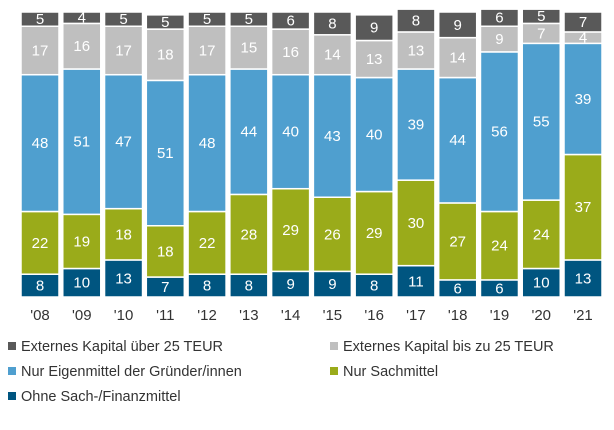 This screenshot has width=614, height=430. Describe the element at coordinates (82, 315) in the screenshot. I see `x-tick-label: '09` at that location.